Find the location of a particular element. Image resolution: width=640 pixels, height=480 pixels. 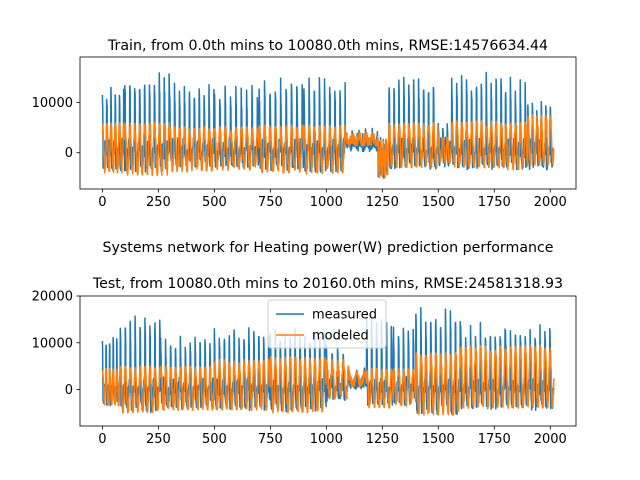

test-xtick-label: 1000 is located at coordinates (326, 439).